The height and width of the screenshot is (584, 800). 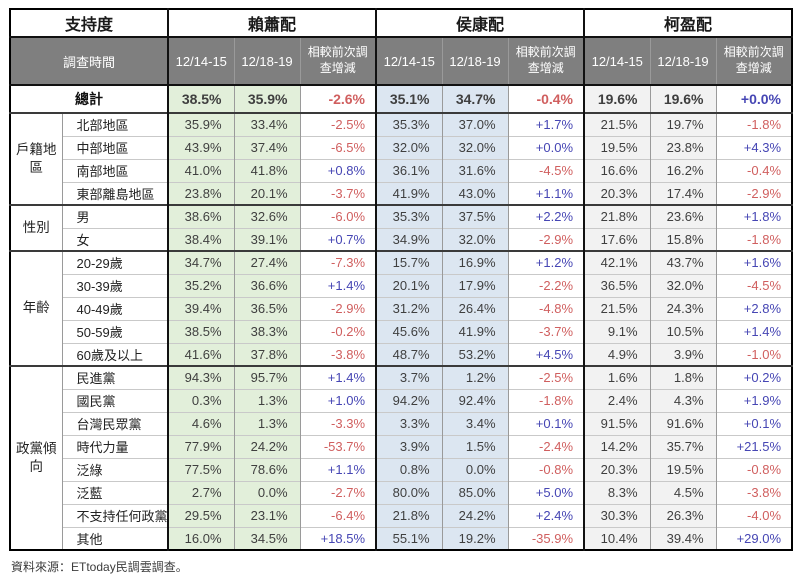 I want to click on row-label: 女, so click(x=115, y=239).